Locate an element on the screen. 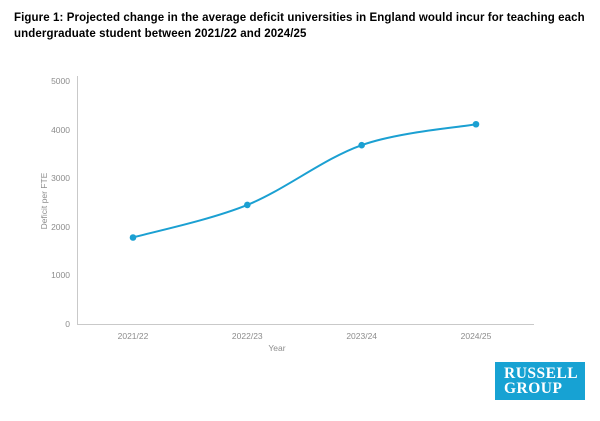  y-tick-4000: 4000 is located at coordinates (60, 129).